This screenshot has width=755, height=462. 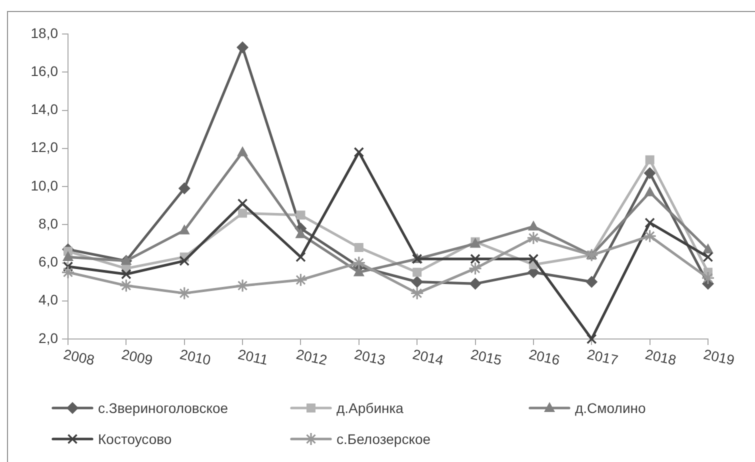 I want to click on legend-label: с.Звериноголовское, so click(x=163, y=408).